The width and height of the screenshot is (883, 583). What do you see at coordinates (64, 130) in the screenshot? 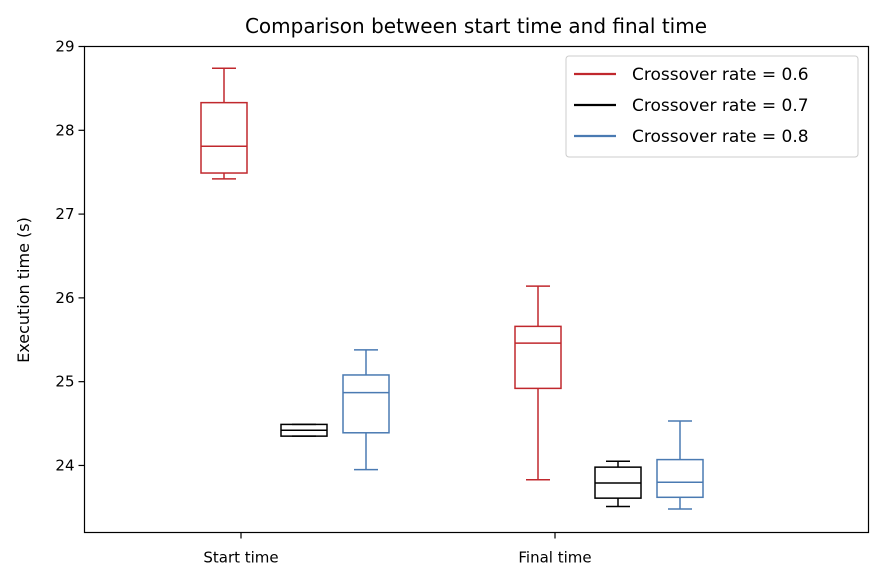
I see `y-tick-label: 28` at bounding box center [64, 130].